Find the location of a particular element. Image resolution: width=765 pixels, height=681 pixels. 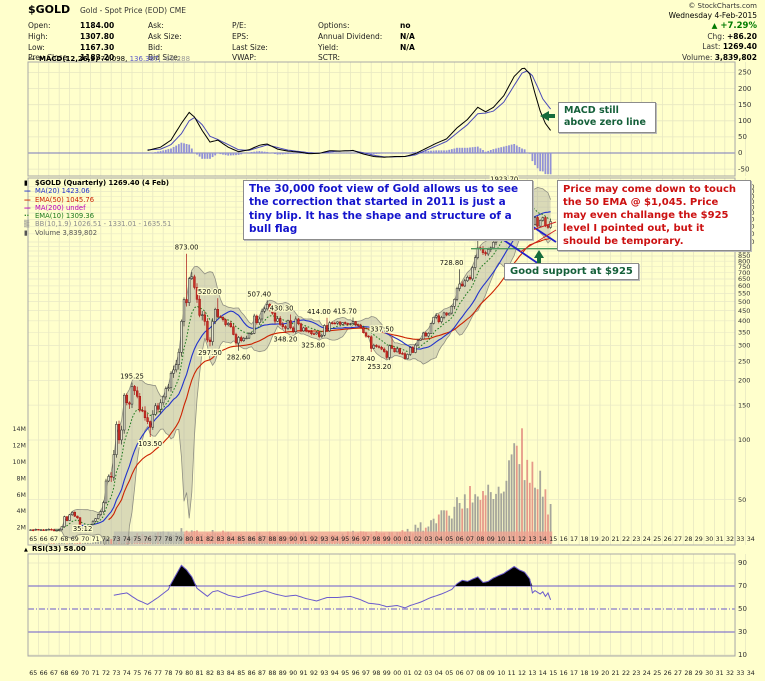

macd-line-swatch-icon: — is located at coordinates (31, 59).